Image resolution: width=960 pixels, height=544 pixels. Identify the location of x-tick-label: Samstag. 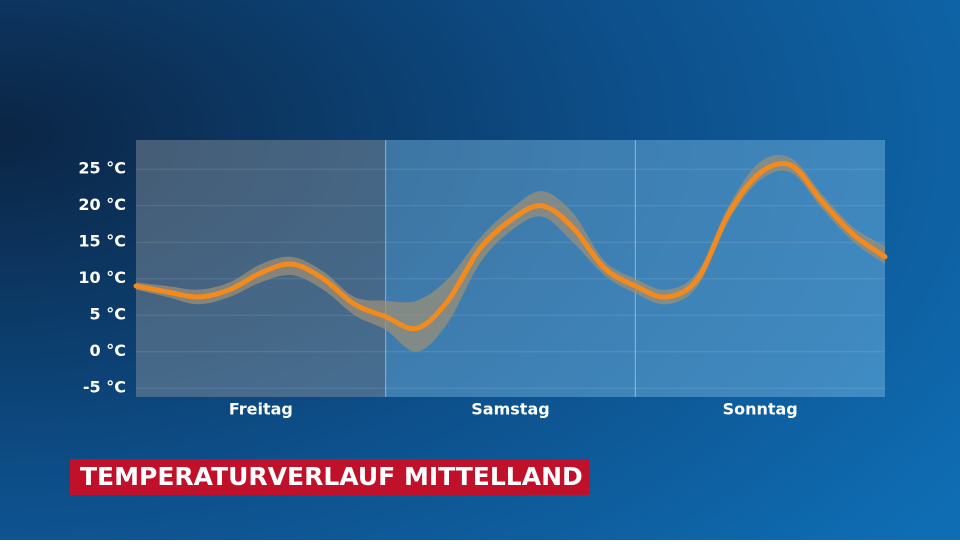
(510, 409).